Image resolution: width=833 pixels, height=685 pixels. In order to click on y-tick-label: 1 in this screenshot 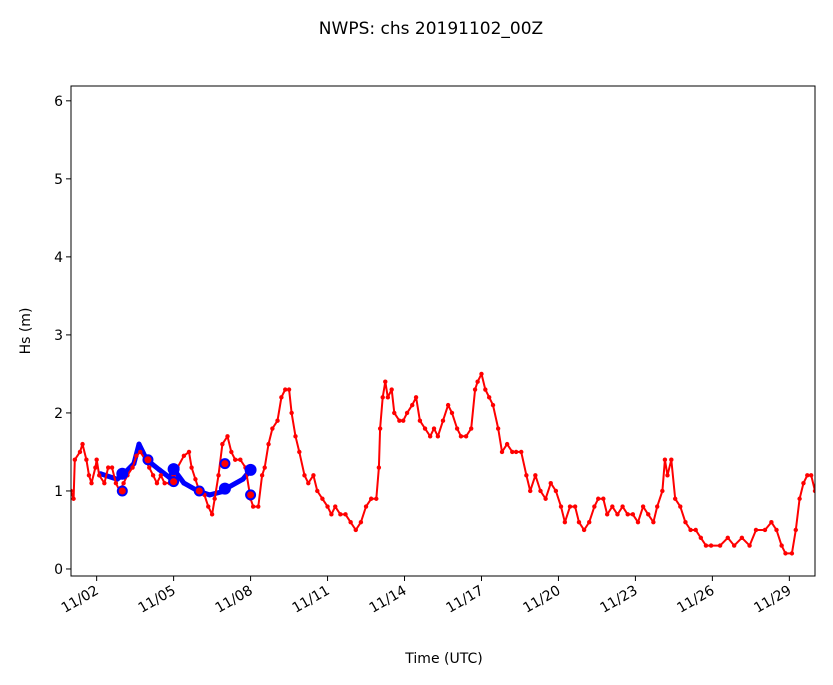, I will do `click(58, 492)`.